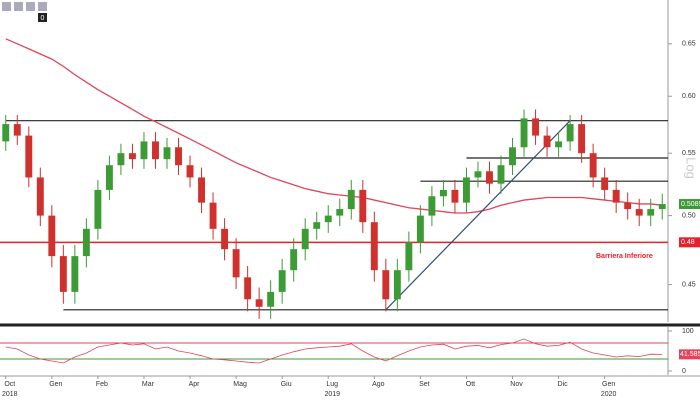  I want to click on year-label: 2019, so click(332, 394).